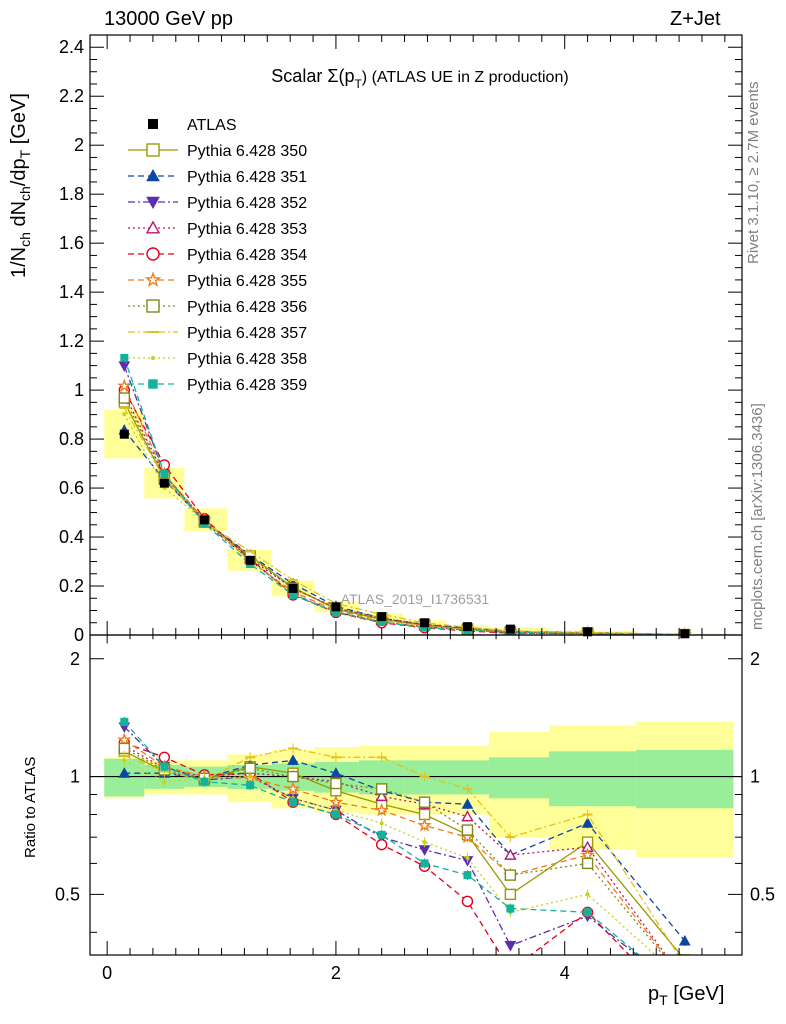 The height and width of the screenshot is (1024, 786). Describe the element at coordinates (71, 292) in the screenshot. I see `y-tick-label: 1.4` at that location.